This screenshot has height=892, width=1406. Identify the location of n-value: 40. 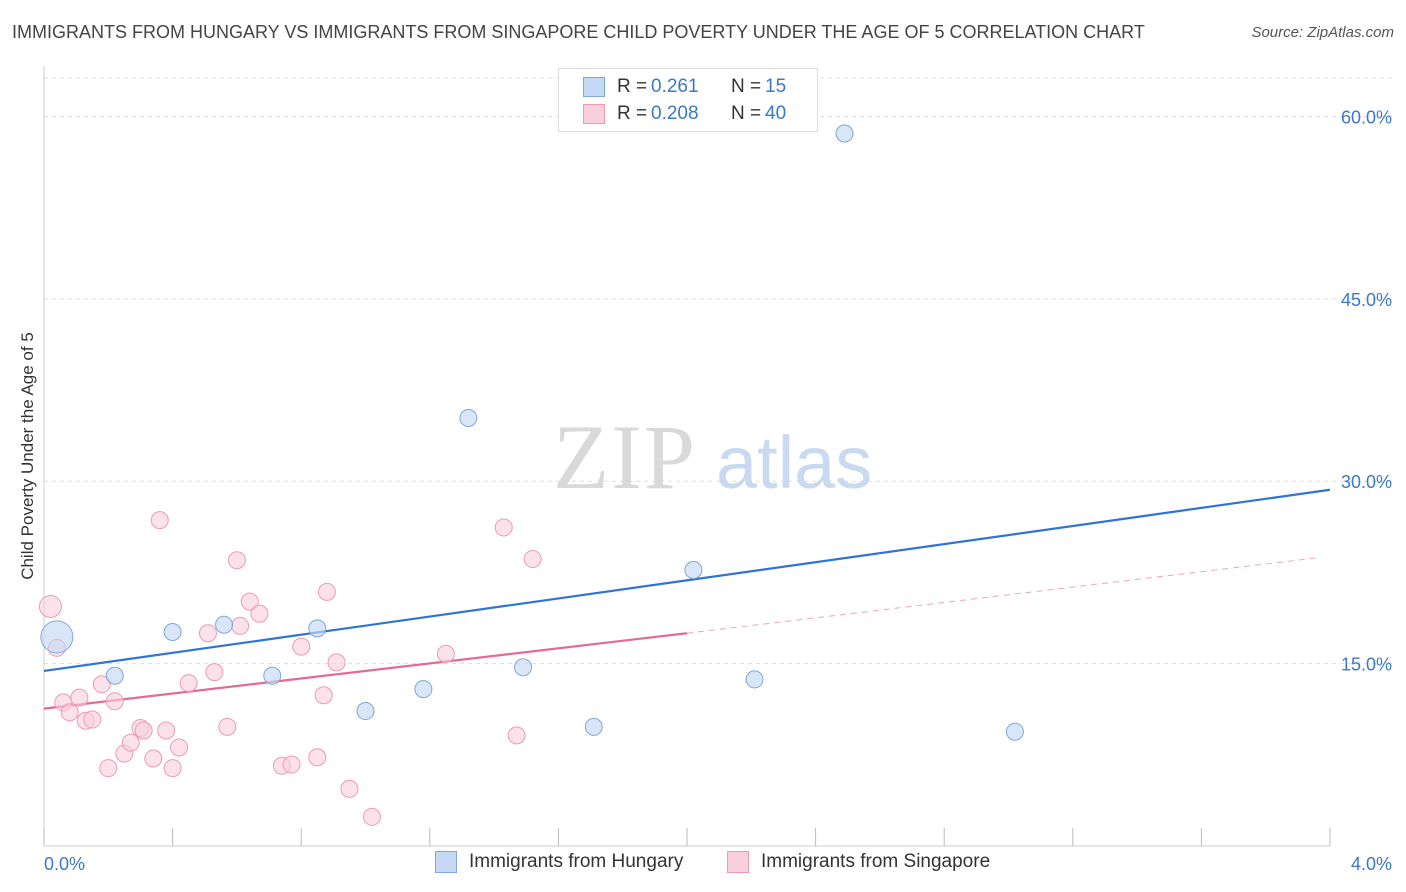
(776, 113).